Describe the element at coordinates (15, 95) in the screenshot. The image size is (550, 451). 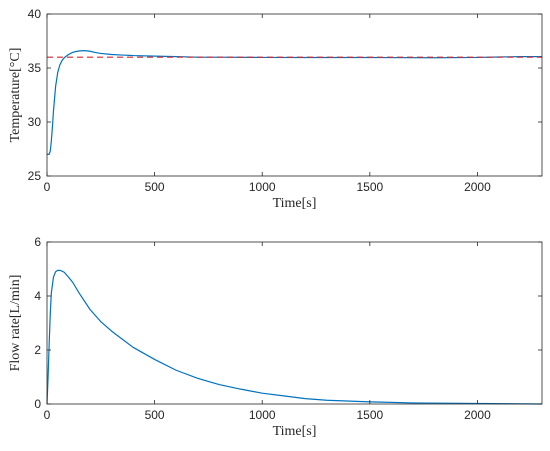
I see `temperature-y-axis-label: Temperature[°C]` at that location.